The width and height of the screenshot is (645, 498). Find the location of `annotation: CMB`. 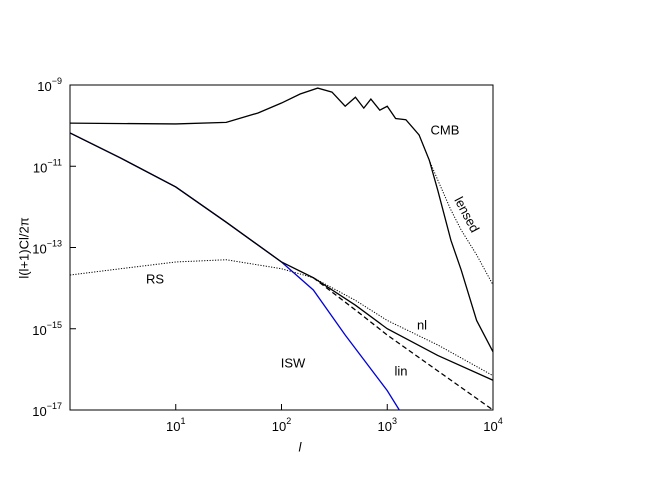

annotation: CMB is located at coordinates (445, 129).